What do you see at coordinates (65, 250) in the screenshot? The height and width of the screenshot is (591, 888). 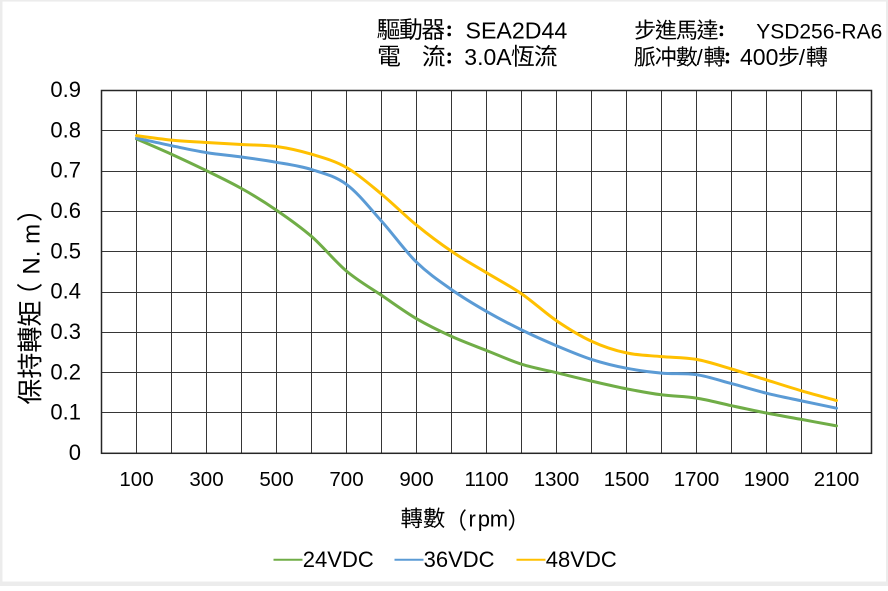 I see `svg-text: 0.5` at bounding box center [65, 250].